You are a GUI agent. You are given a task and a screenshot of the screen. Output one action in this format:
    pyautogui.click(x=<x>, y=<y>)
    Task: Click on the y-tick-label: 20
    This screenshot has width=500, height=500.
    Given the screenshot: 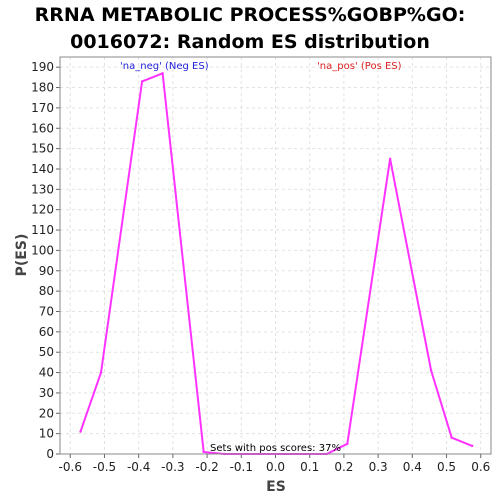 What is the action you would take?
    pyautogui.click(x=46, y=413)
    